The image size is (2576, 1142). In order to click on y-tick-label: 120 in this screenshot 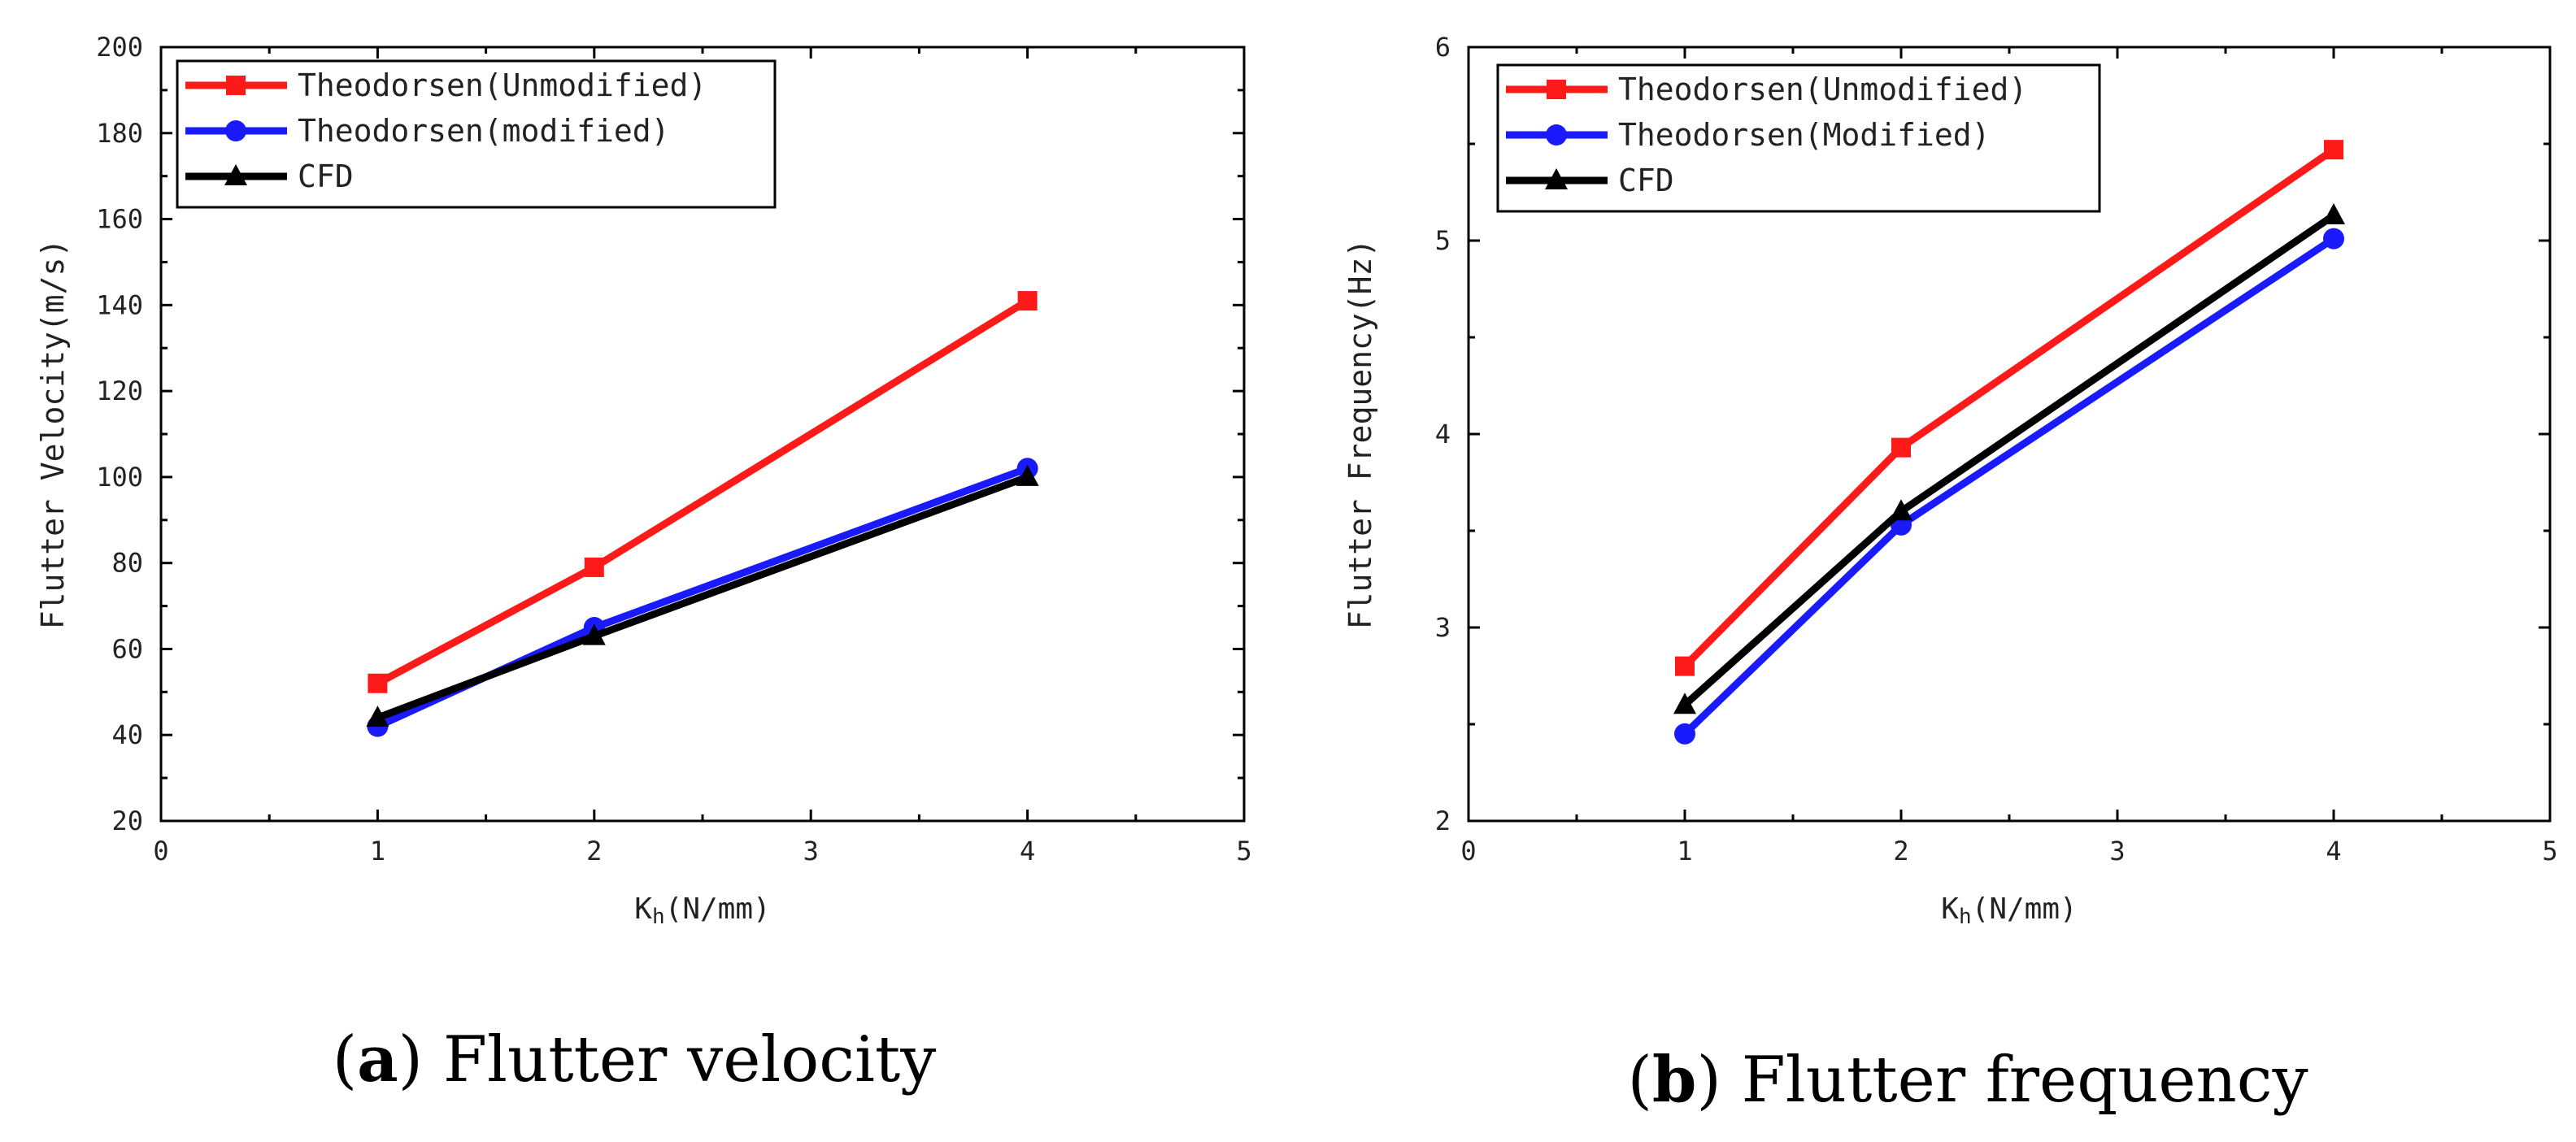, I will do `click(120, 391)`.